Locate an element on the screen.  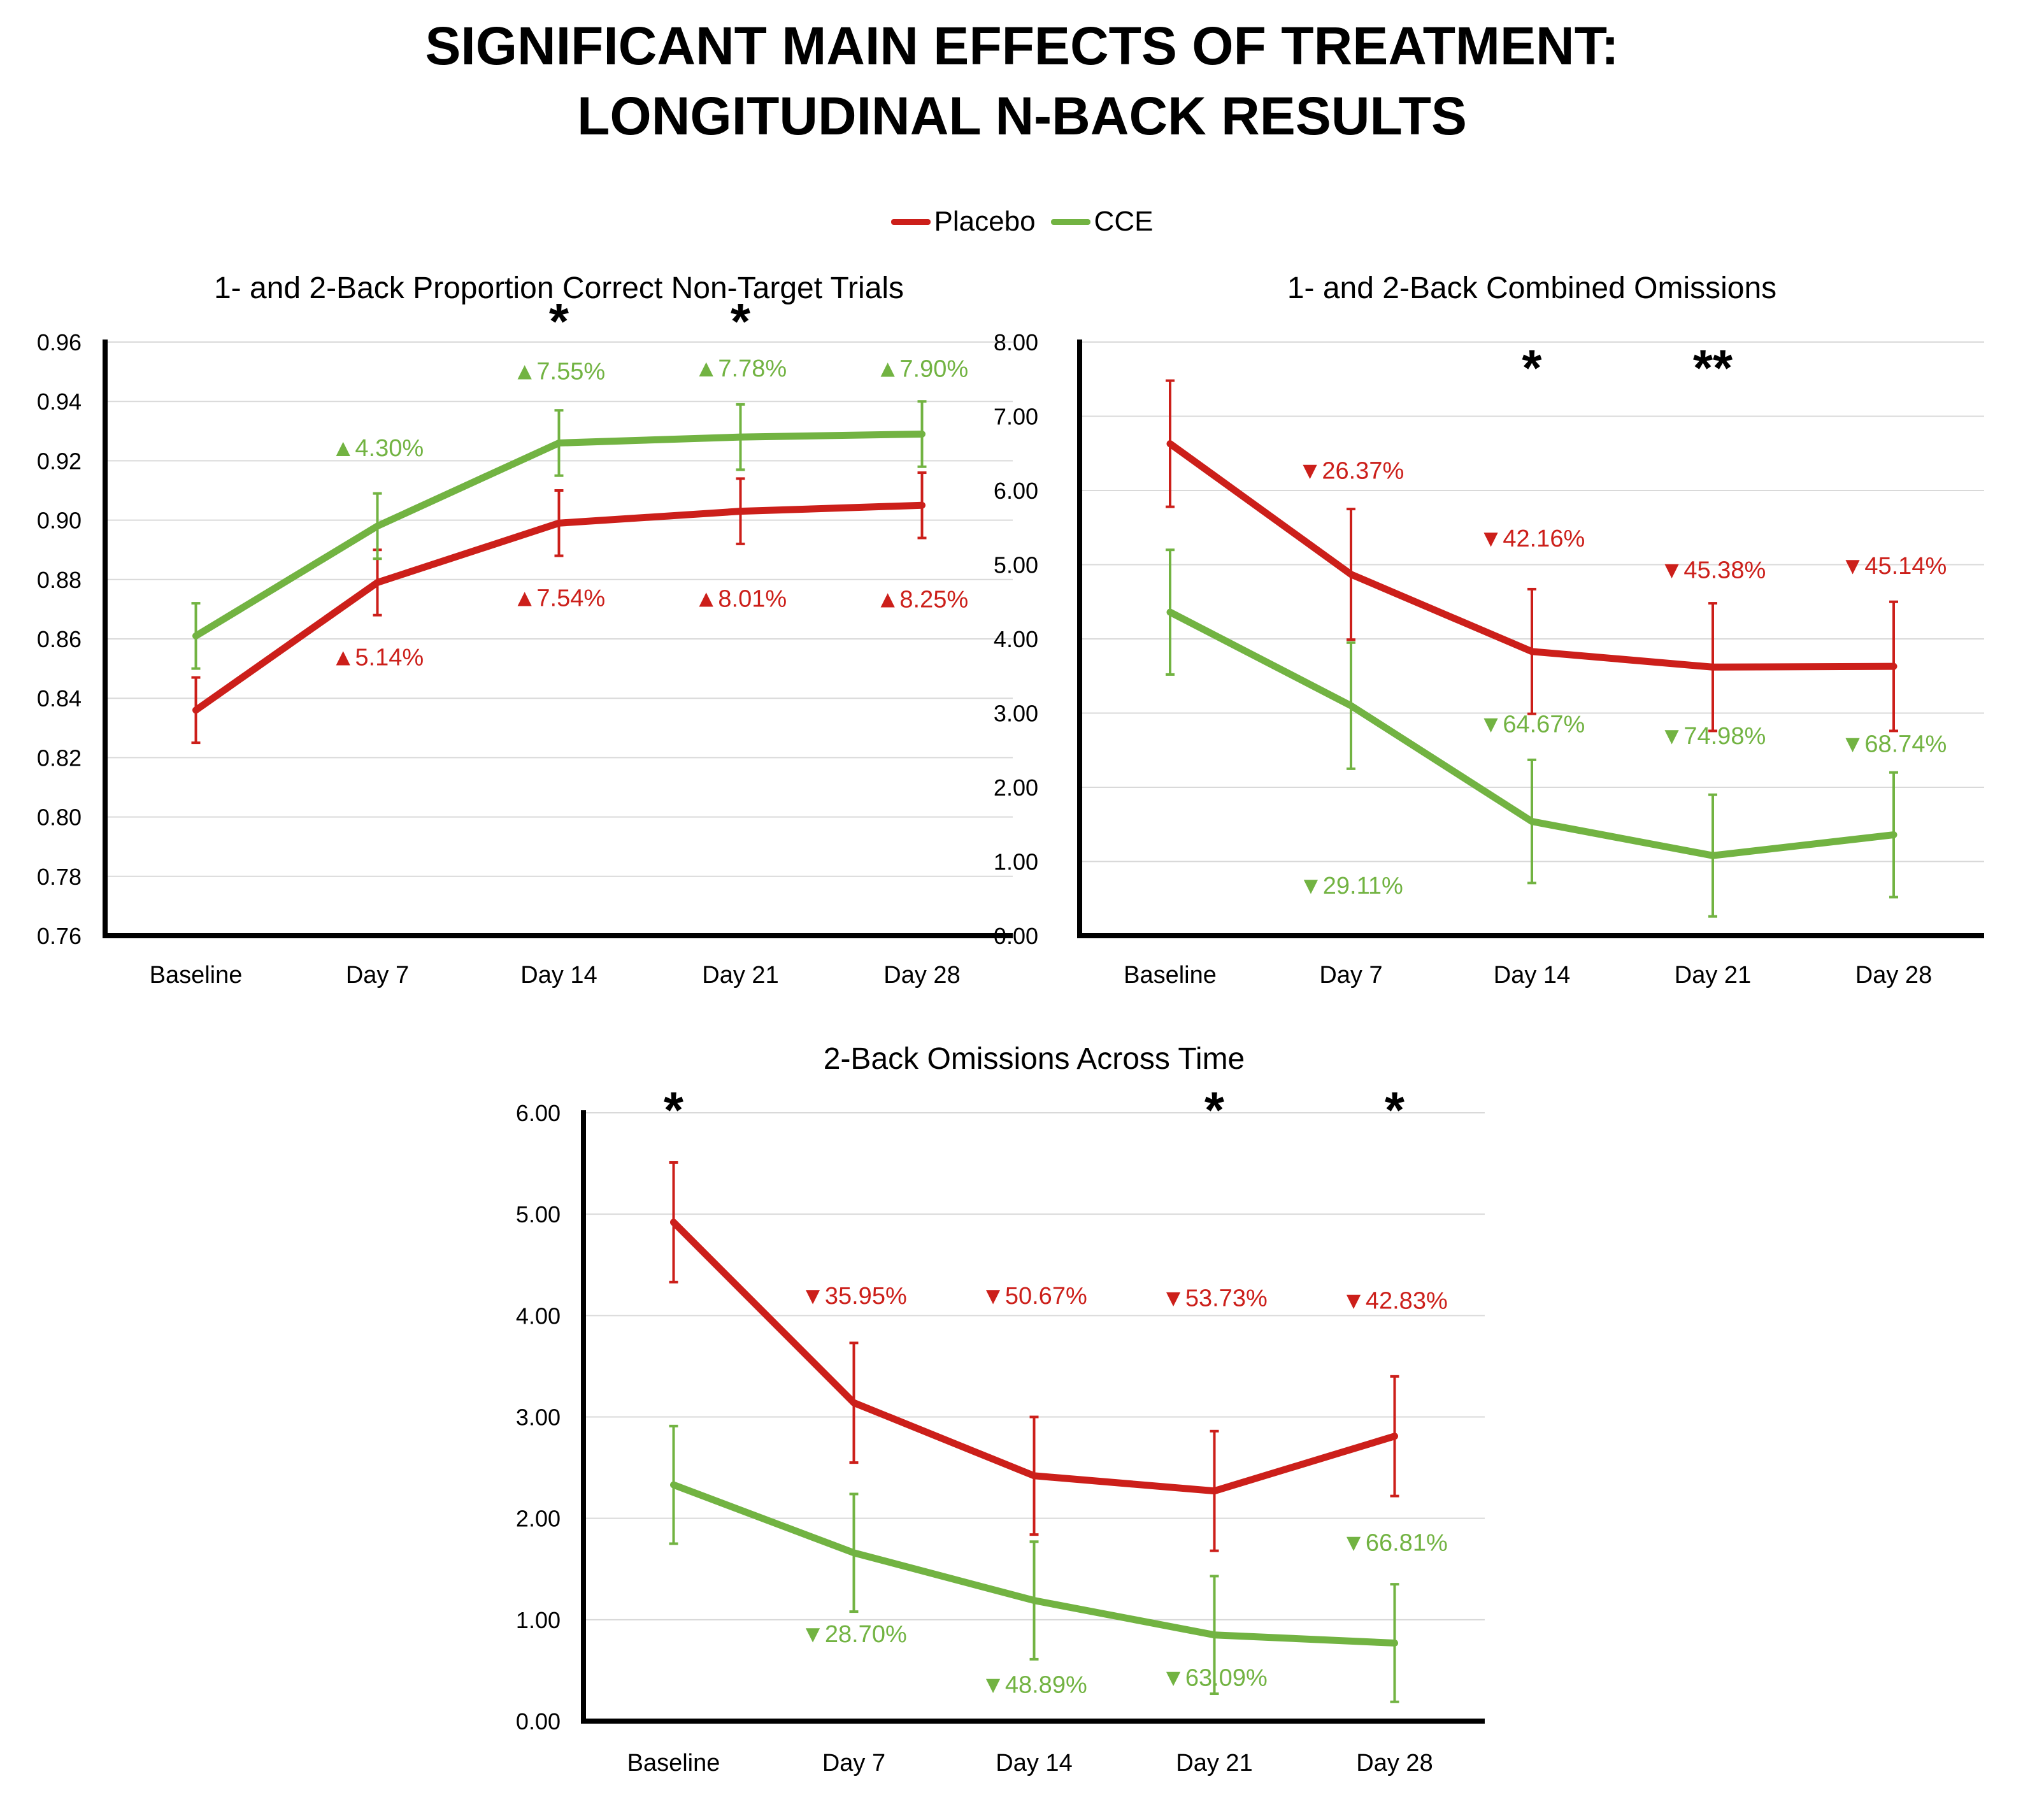
y-tick-label: 0.78 is located at coordinates (60, 877).